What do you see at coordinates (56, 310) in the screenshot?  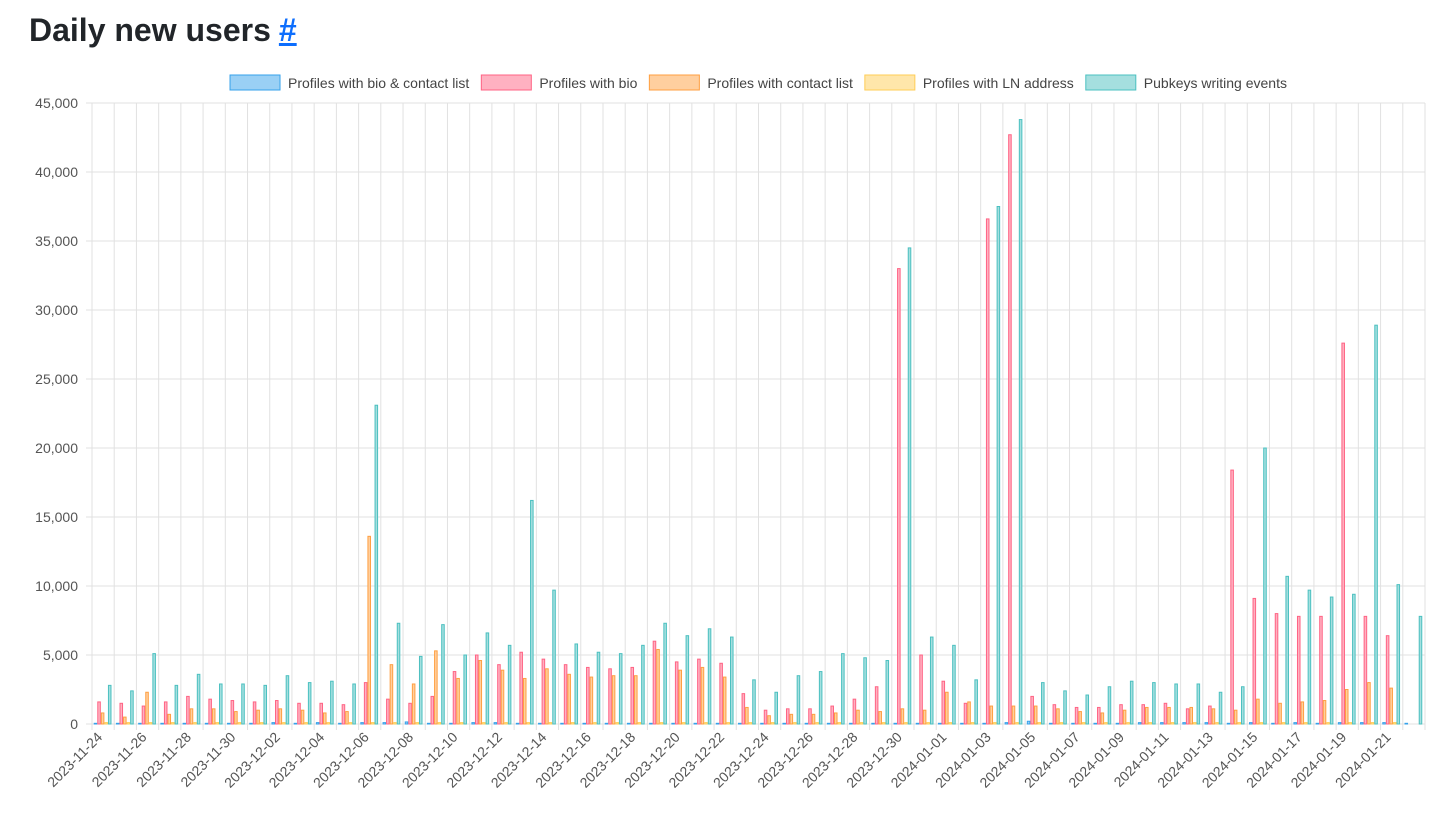 I see `y-tick-label: 30,000` at bounding box center [56, 310].